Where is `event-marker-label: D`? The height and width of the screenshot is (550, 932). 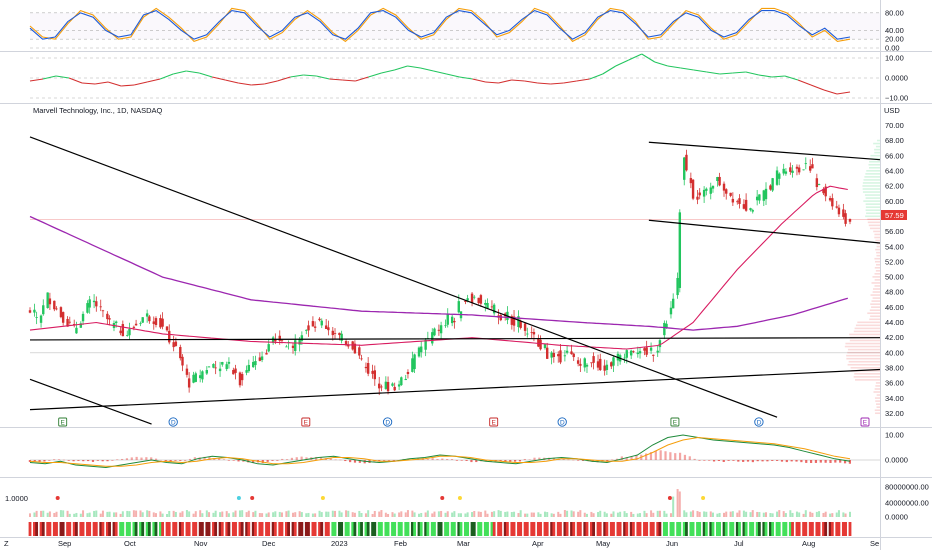 event-marker-label: D is located at coordinates (562, 422).